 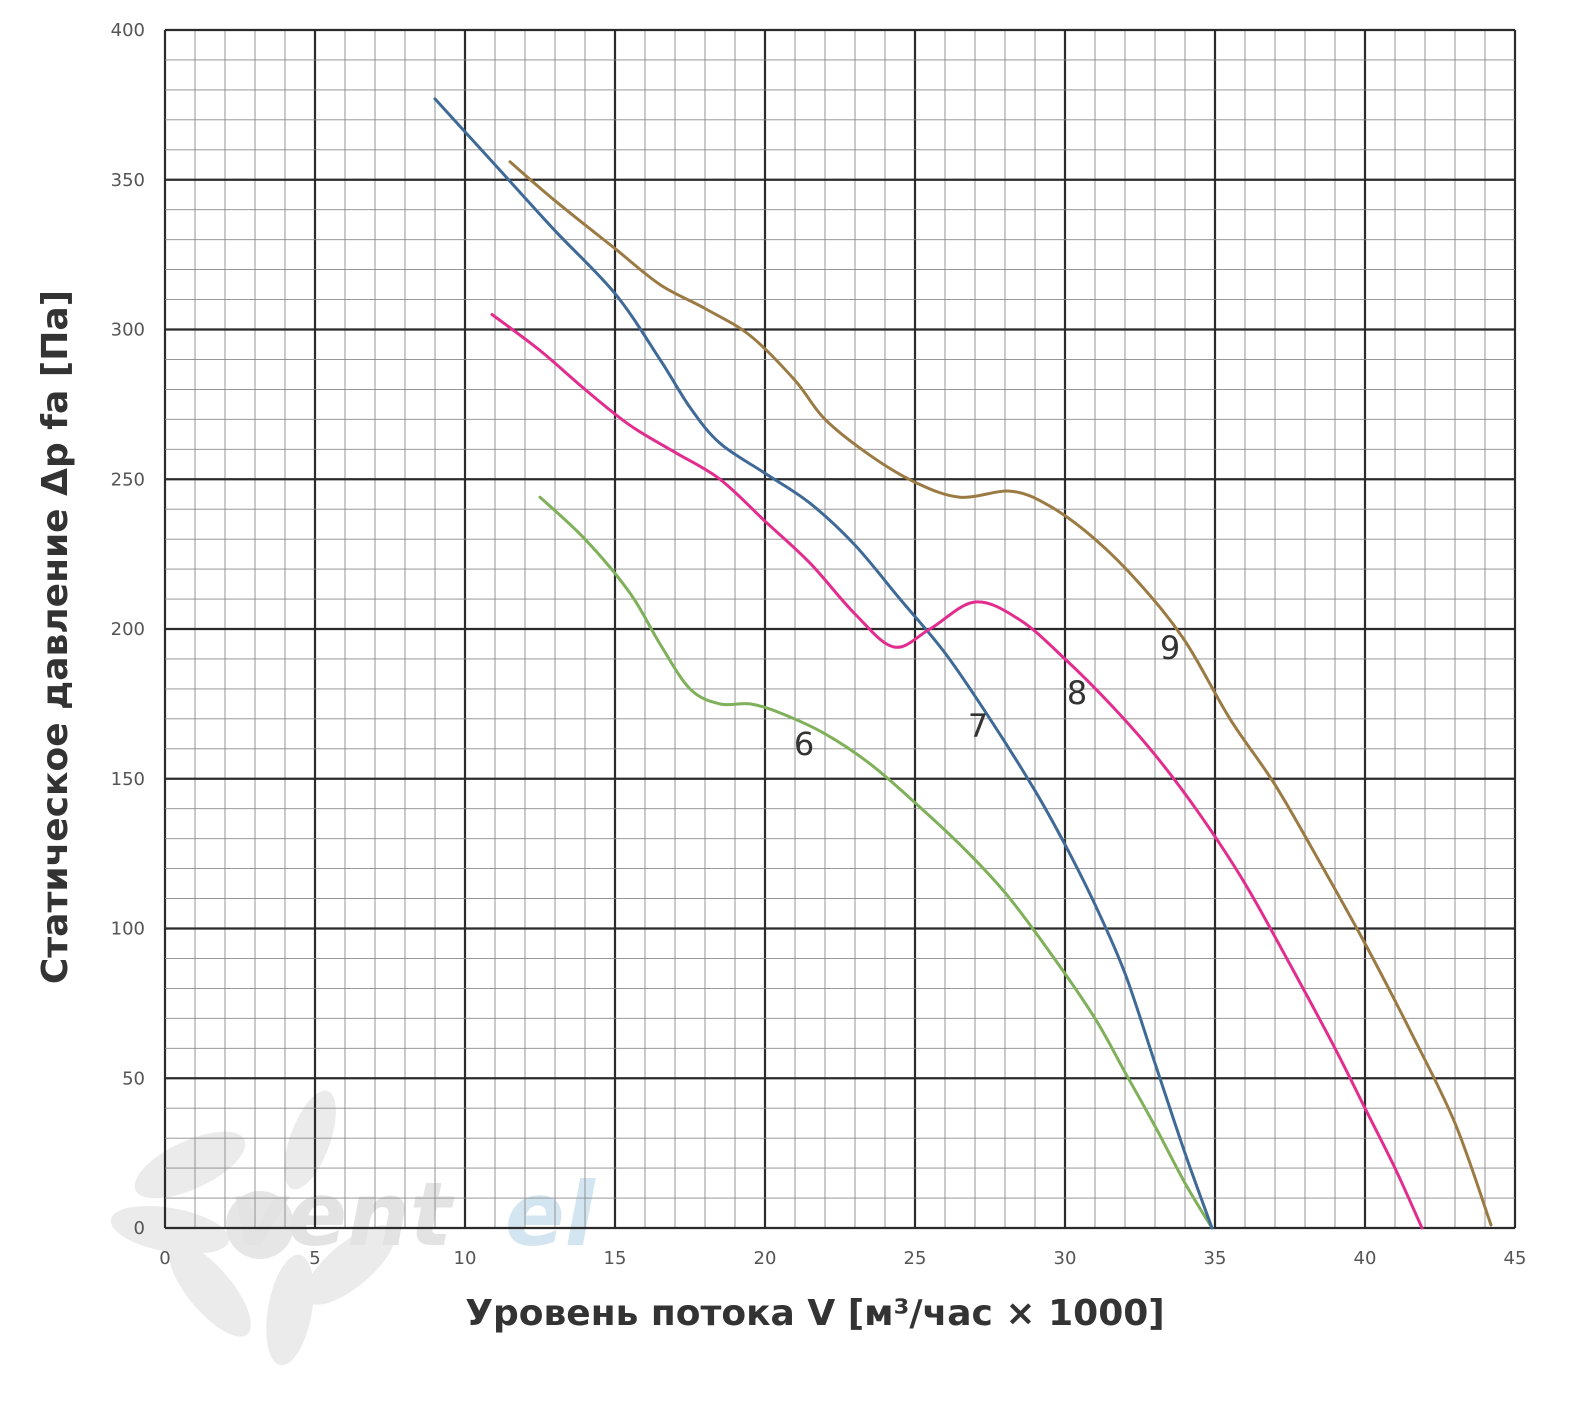 What do you see at coordinates (128, 629) in the screenshot?
I see `y-tick-label: 200` at bounding box center [128, 629].